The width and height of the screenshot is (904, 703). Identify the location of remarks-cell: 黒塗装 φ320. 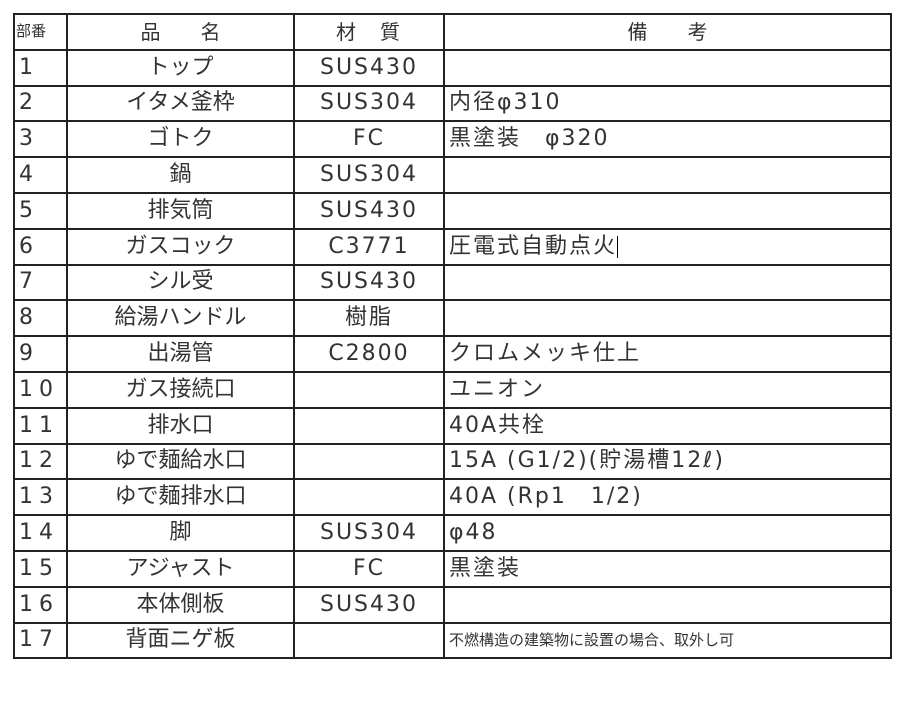
(667, 139).